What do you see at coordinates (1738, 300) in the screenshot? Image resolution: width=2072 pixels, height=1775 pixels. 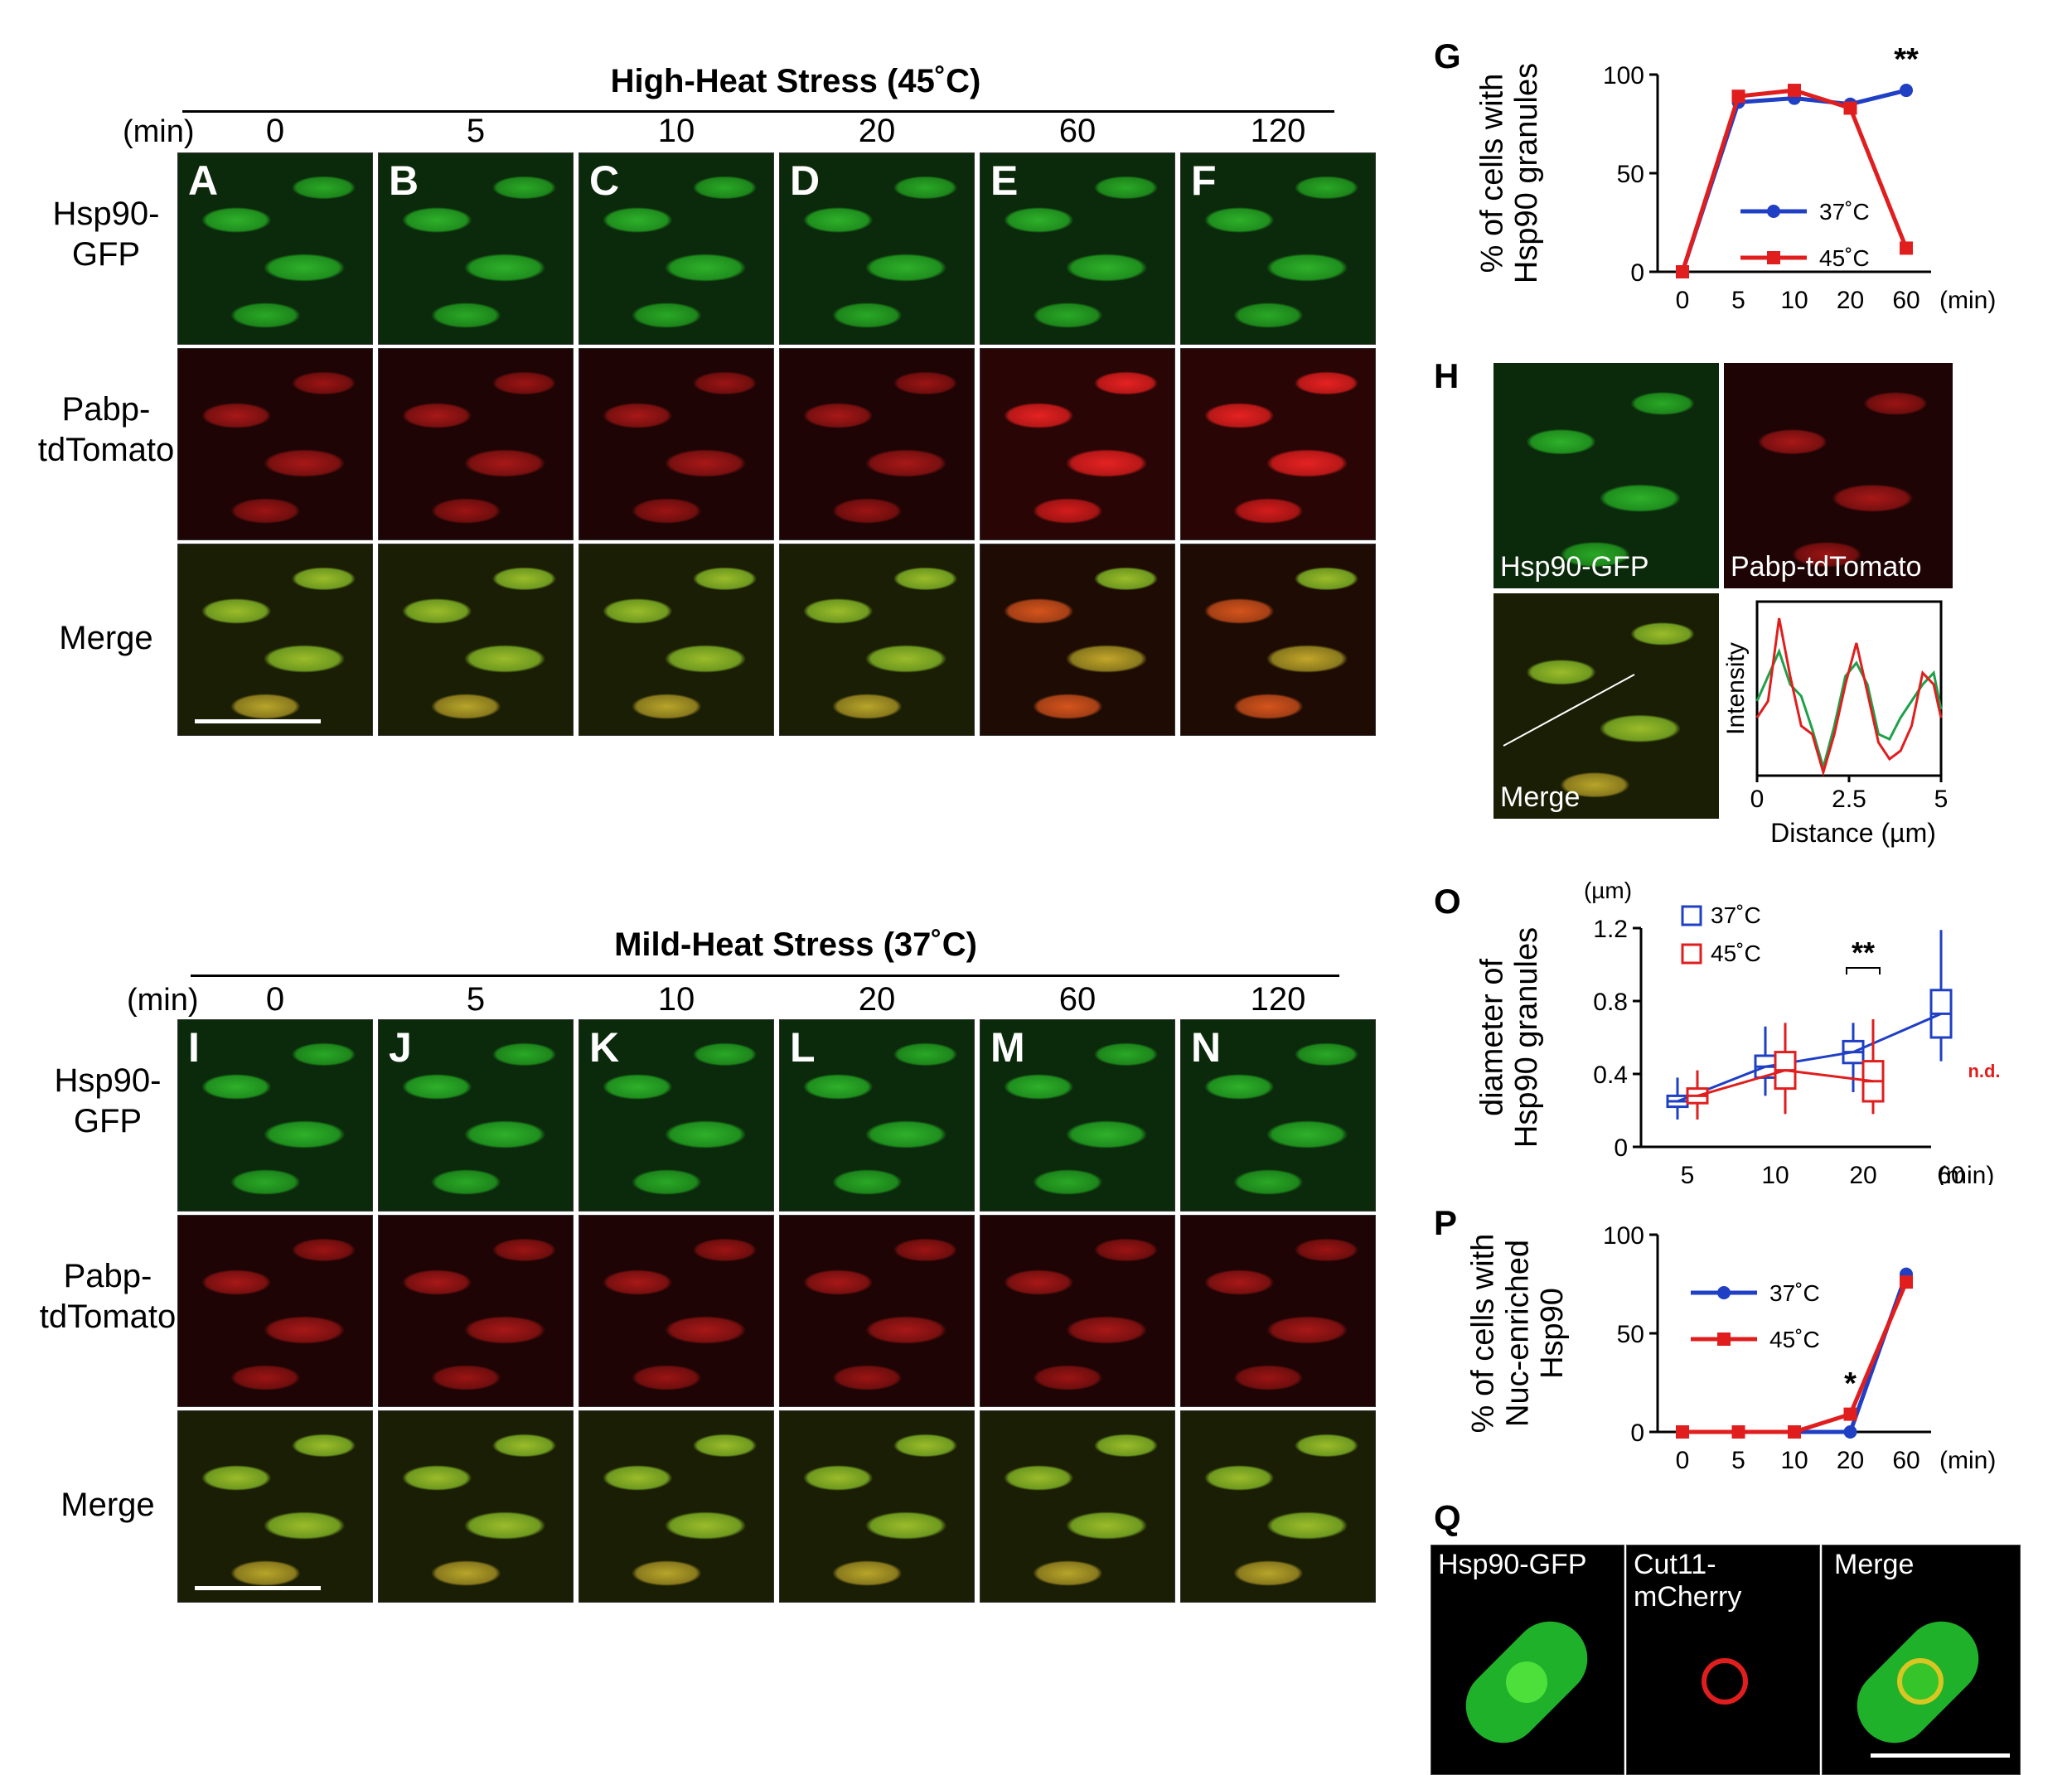 I see `panel_G-xtick-label-1: 5` at bounding box center [1738, 300].